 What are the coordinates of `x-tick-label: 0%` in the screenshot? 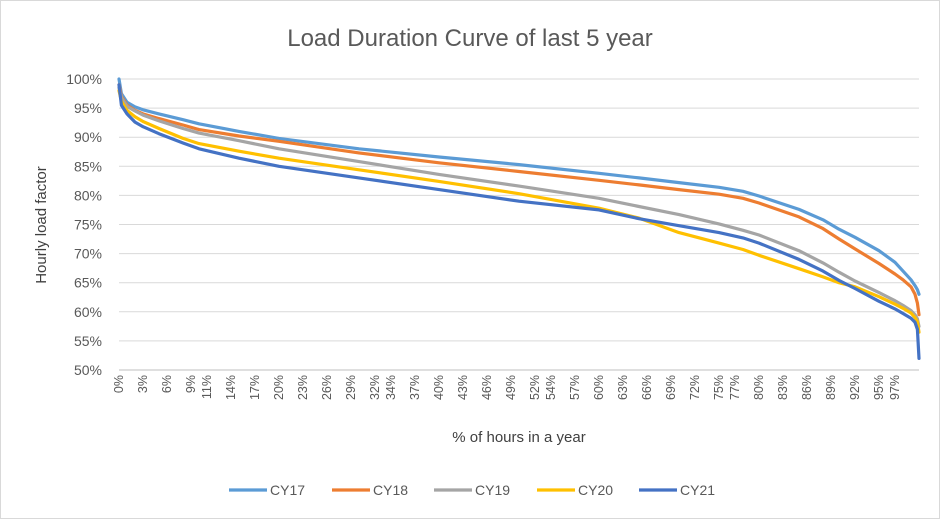 It's located at (119, 384).